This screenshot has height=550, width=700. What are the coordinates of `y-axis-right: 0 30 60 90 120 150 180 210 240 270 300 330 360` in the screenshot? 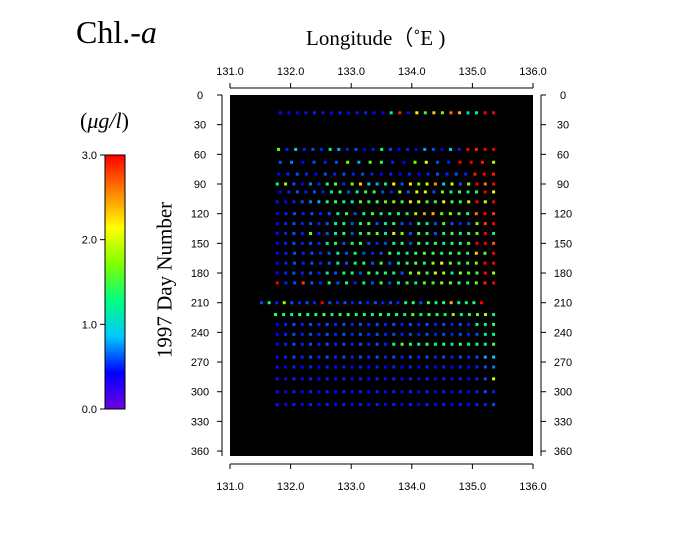 It's located at (556, 274).